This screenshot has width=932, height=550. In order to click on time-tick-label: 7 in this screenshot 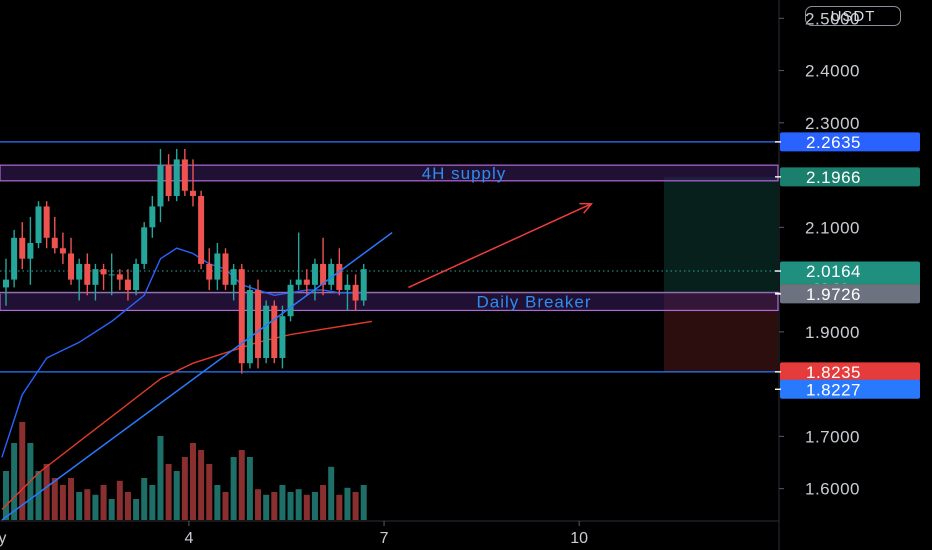, I will do `click(384, 538)`.